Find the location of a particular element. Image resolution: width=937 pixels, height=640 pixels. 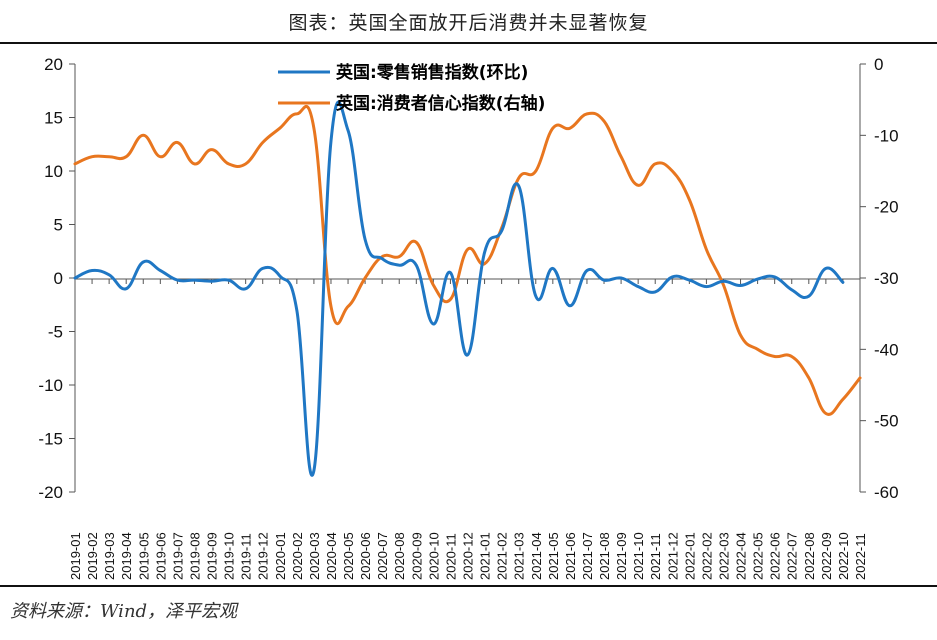

y-left-tick-label: 10 is located at coordinates (53, 171).